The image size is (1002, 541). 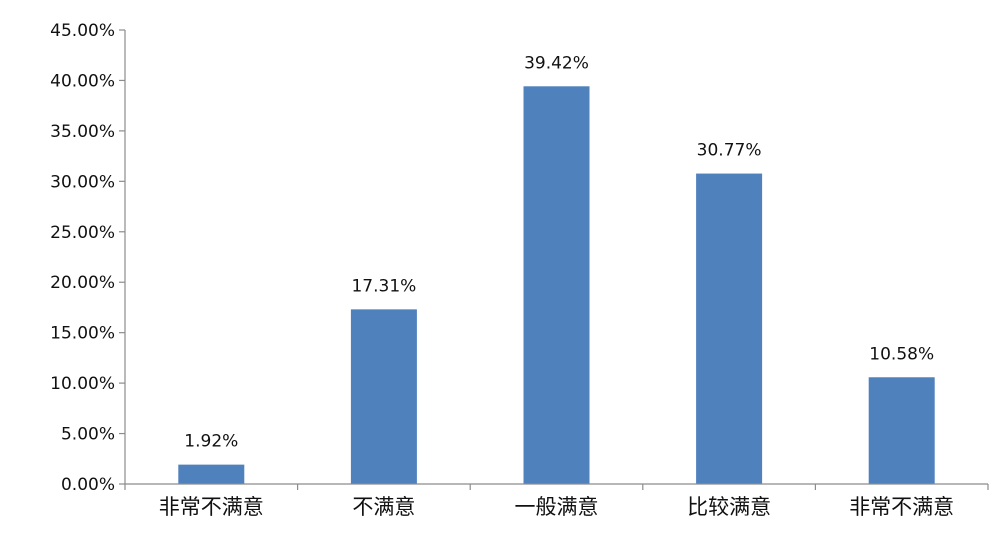 I want to click on y-tick-label: 30.00%, so click(x=82, y=182).